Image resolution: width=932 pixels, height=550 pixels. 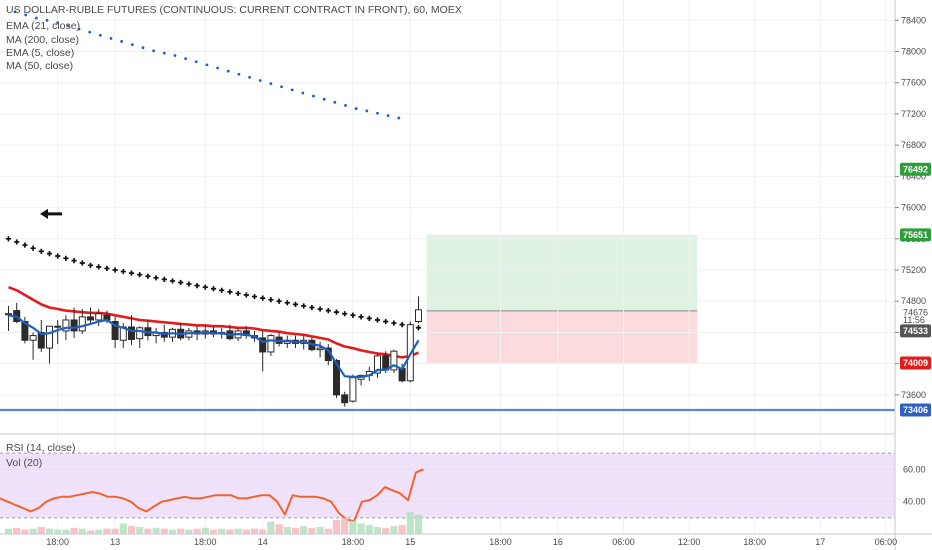 What do you see at coordinates (913, 395) in the screenshot?
I see `price-tick-label: 73600` at bounding box center [913, 395].